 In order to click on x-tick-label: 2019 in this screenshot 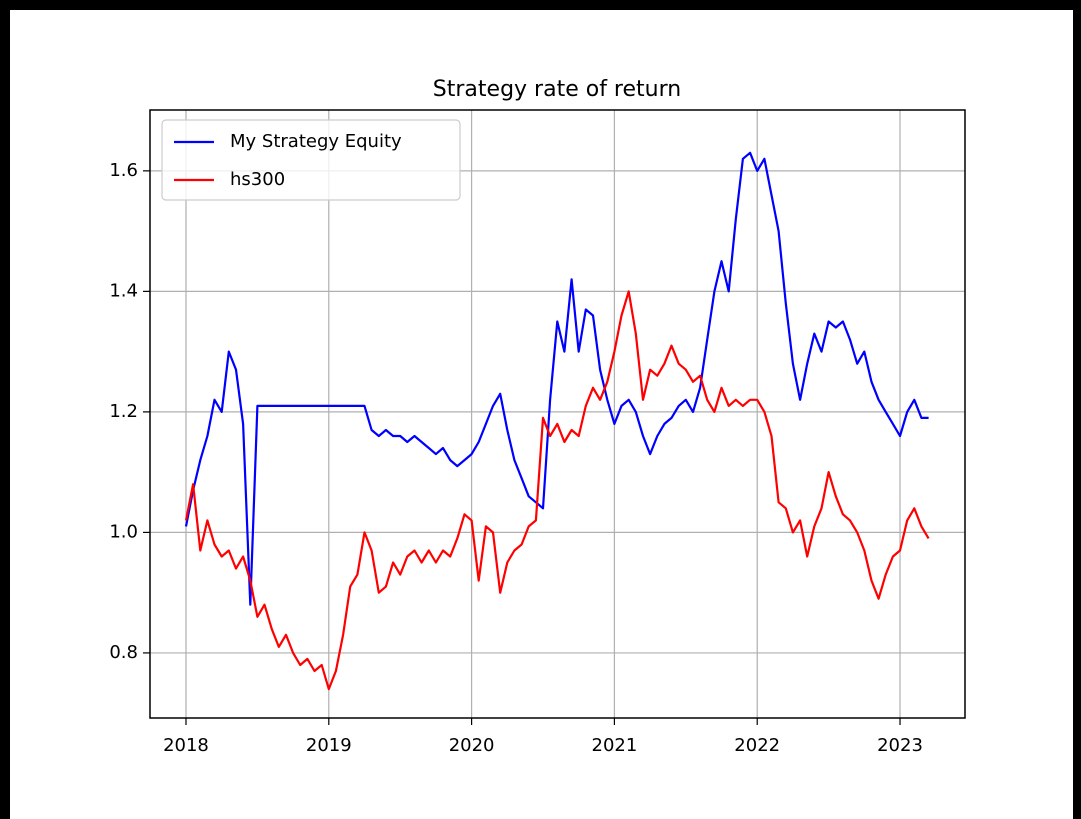, I will do `click(329, 745)`.